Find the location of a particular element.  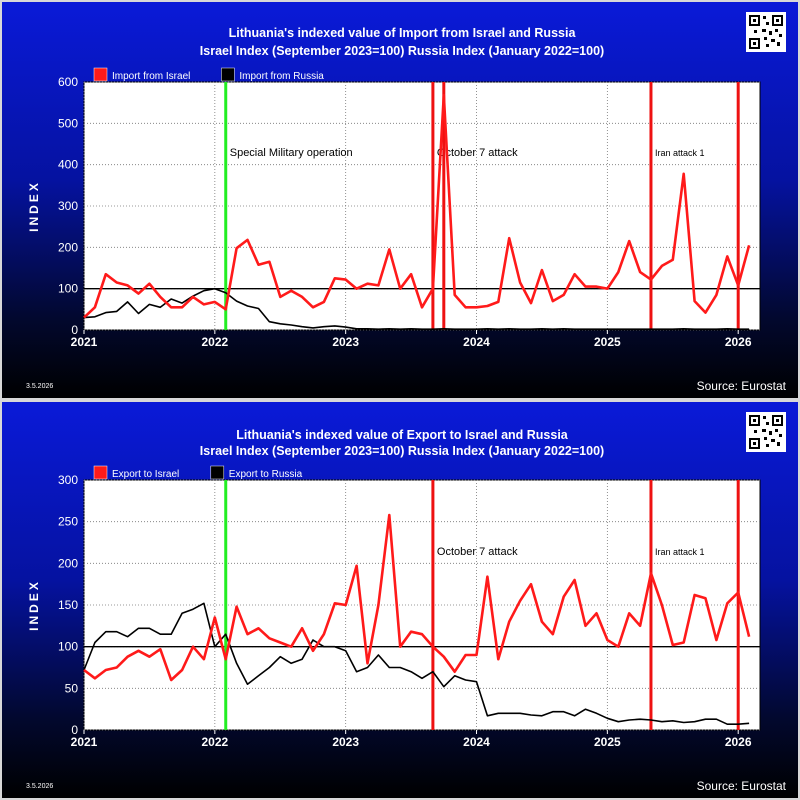

y-tick-label: 600 is located at coordinates (68, 82).